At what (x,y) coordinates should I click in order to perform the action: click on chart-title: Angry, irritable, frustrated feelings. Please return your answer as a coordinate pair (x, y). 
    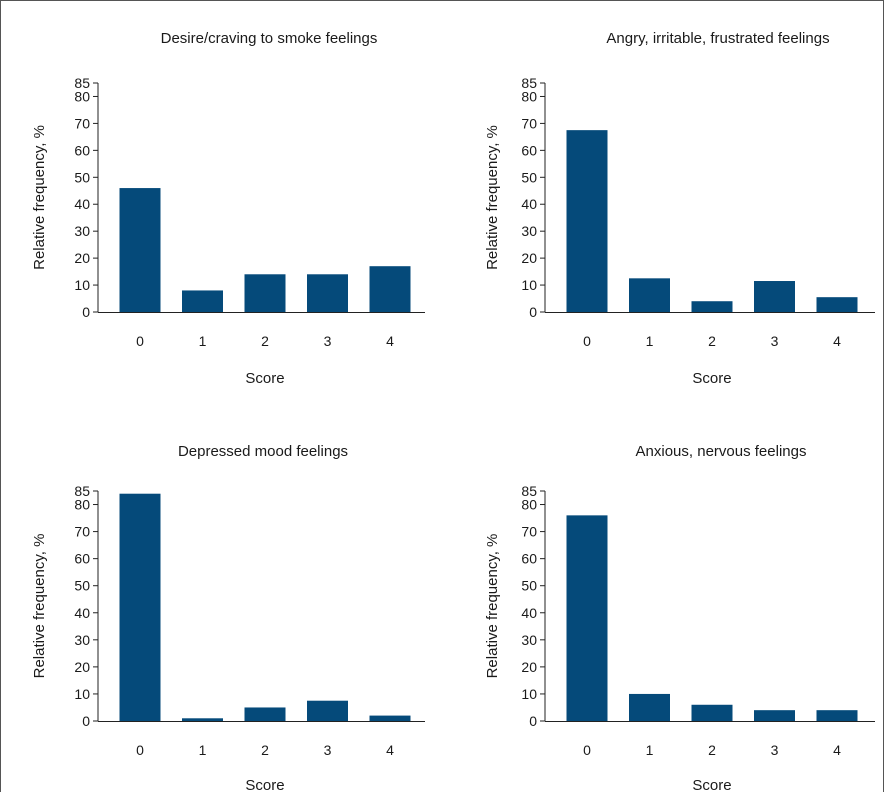
    Looking at the image, I should click on (717, 38).